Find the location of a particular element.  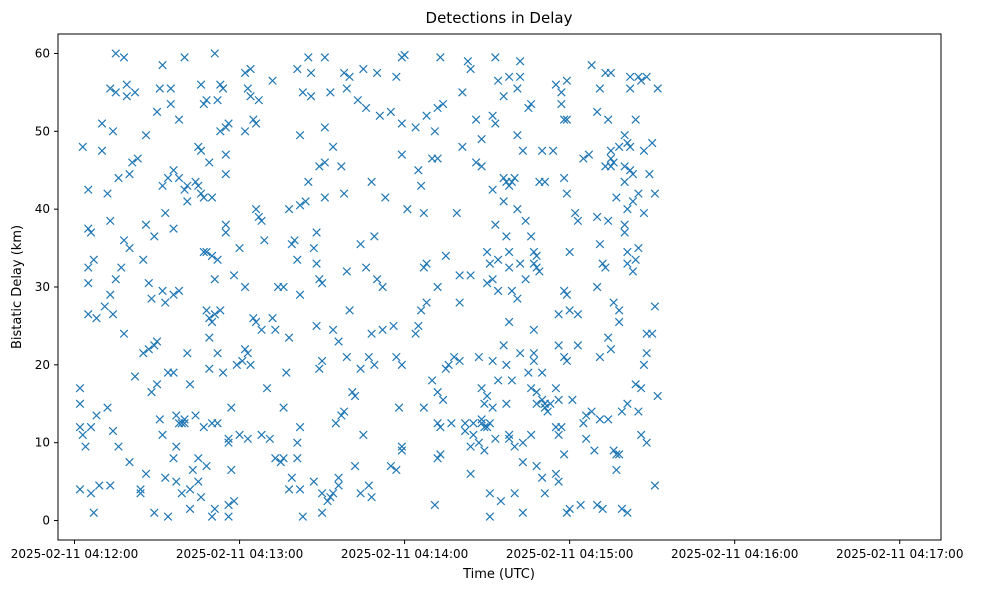

y-tick-label: 20 is located at coordinates (42, 365).